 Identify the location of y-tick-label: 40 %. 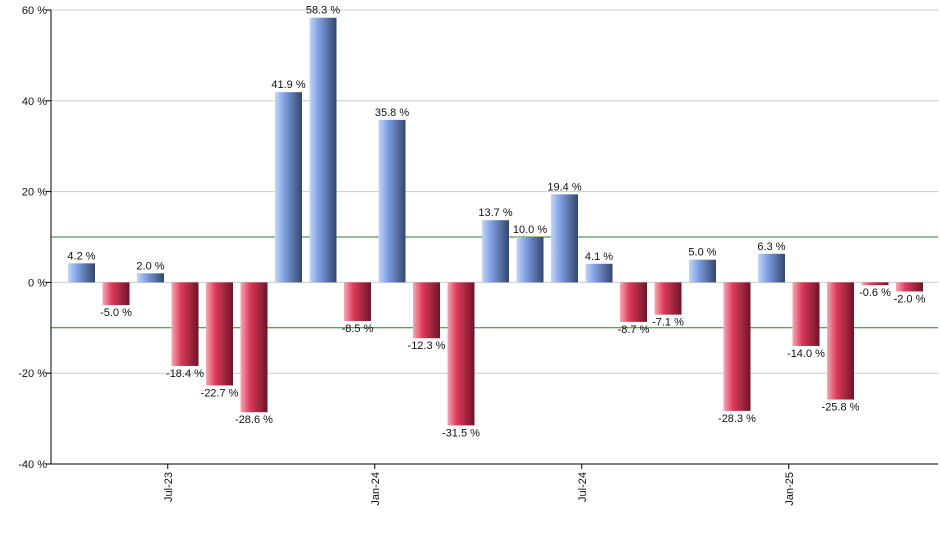
(34, 102).